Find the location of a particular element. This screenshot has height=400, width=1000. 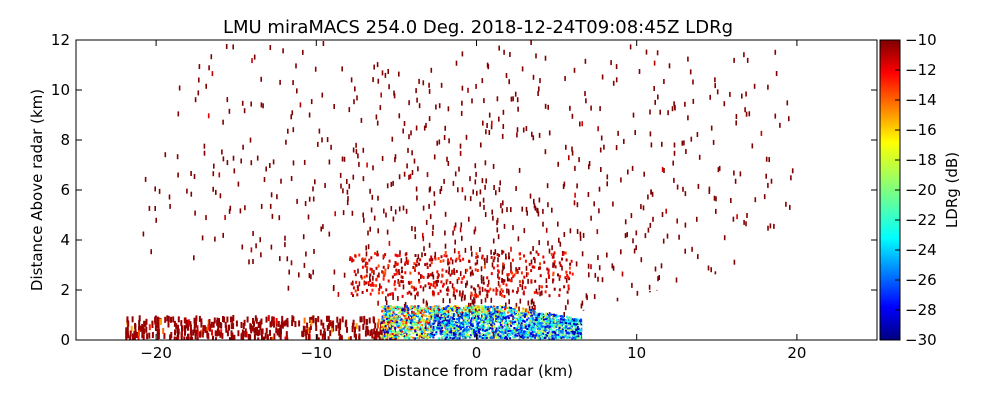

colorbar-tick-label: −14 is located at coordinates (921, 100).